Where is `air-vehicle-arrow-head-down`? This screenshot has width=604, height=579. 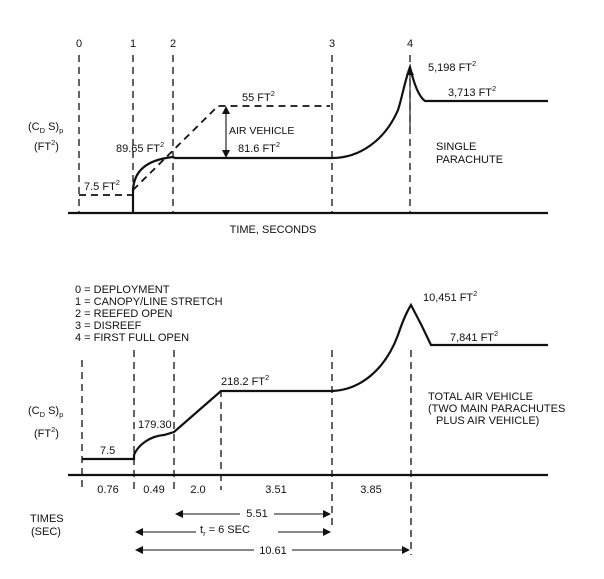
air-vehicle-arrow-head-down is located at coordinates (226, 154).